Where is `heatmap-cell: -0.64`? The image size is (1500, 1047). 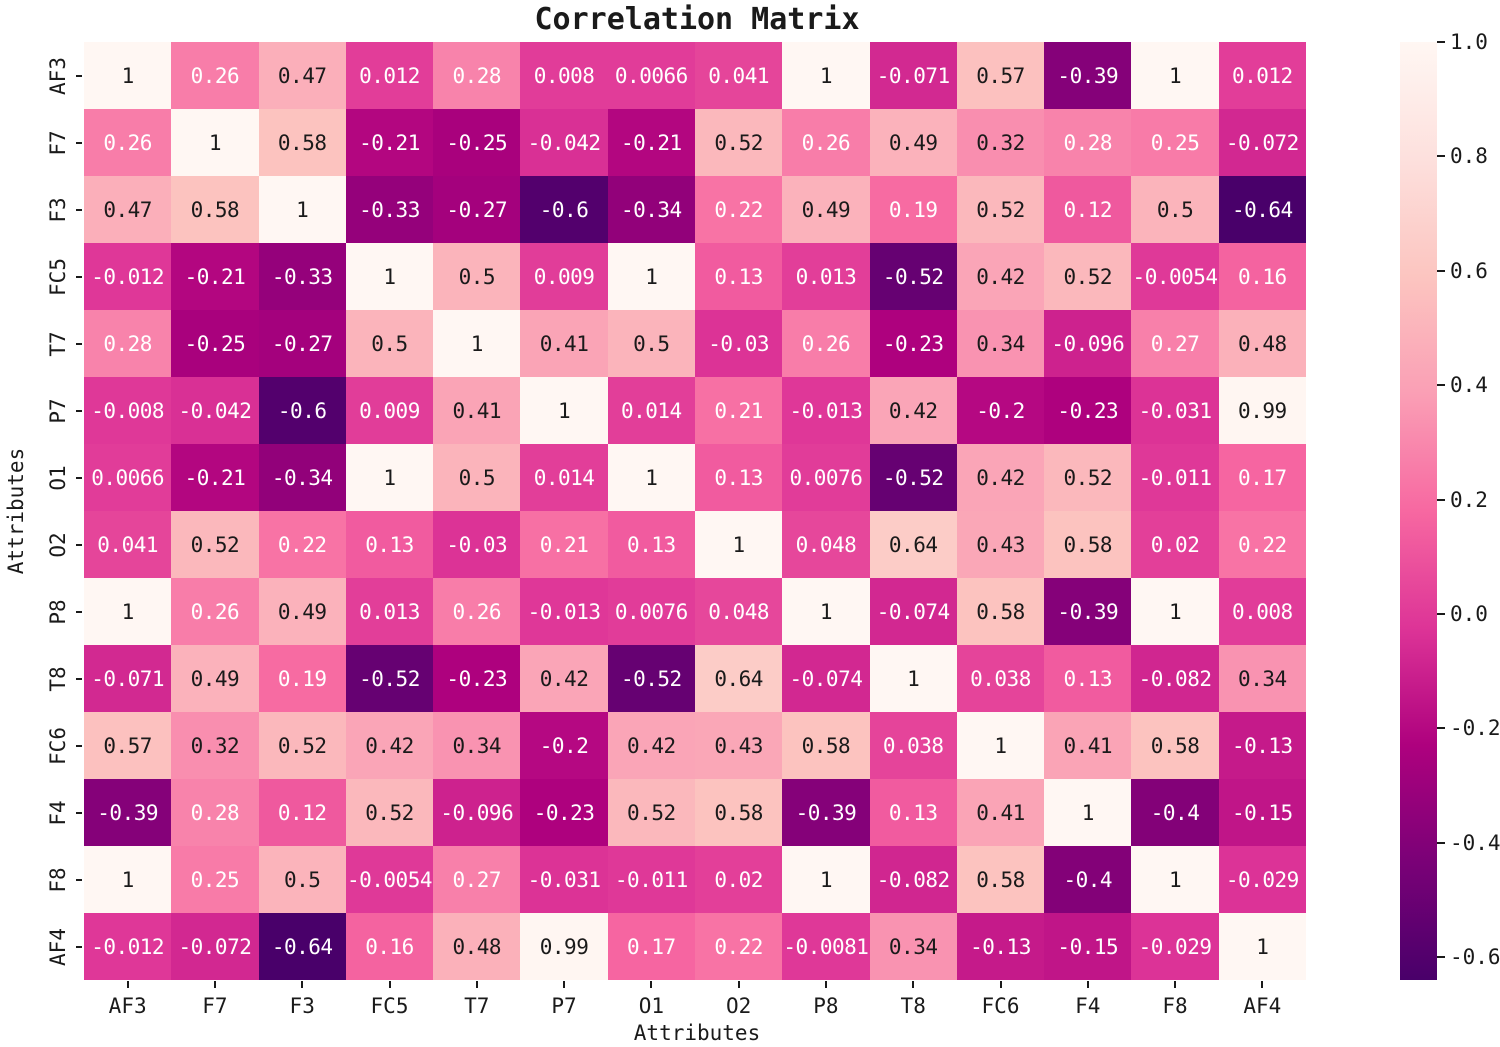 heatmap-cell: -0.64 is located at coordinates (1262, 209).